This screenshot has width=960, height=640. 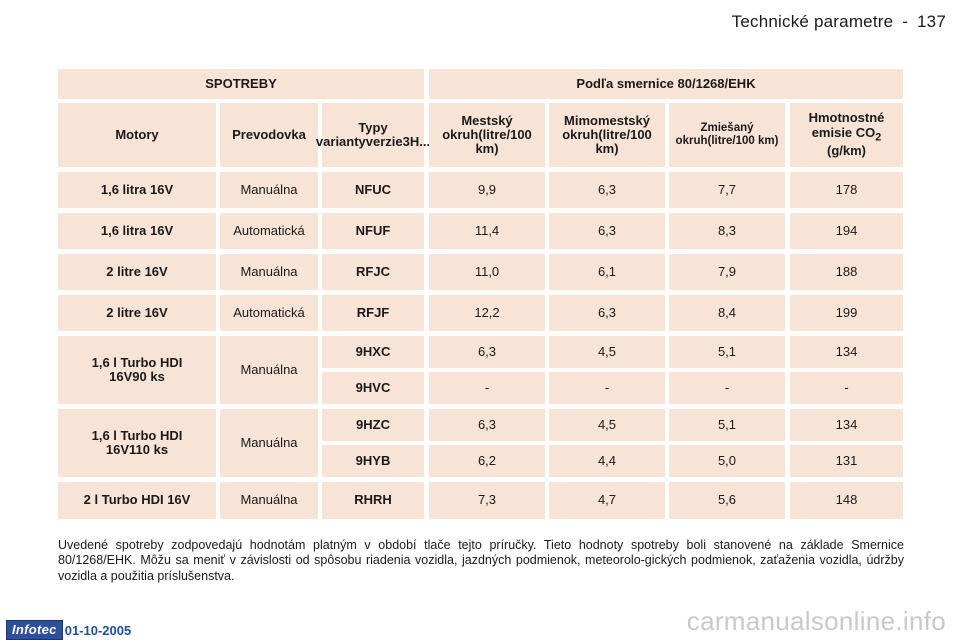 What do you see at coordinates (373, 313) in the screenshot?
I see `row-4-code: RFJF` at bounding box center [373, 313].